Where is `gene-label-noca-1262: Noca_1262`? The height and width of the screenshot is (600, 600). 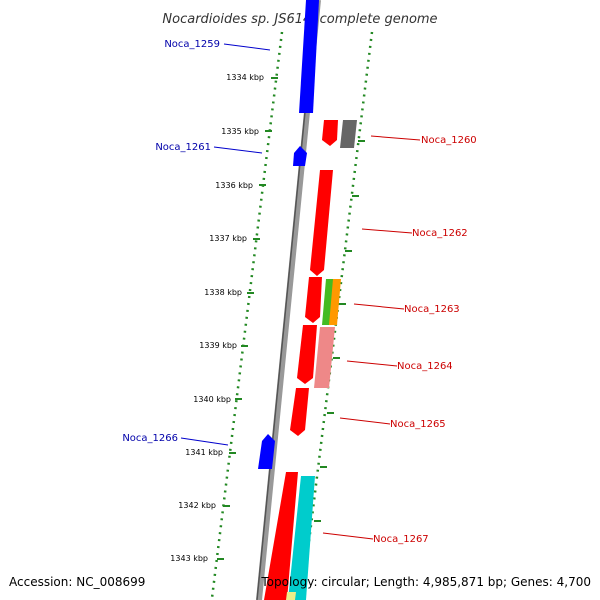
gene-label-noca-1262: Noca_1262 is located at coordinates (440, 233).